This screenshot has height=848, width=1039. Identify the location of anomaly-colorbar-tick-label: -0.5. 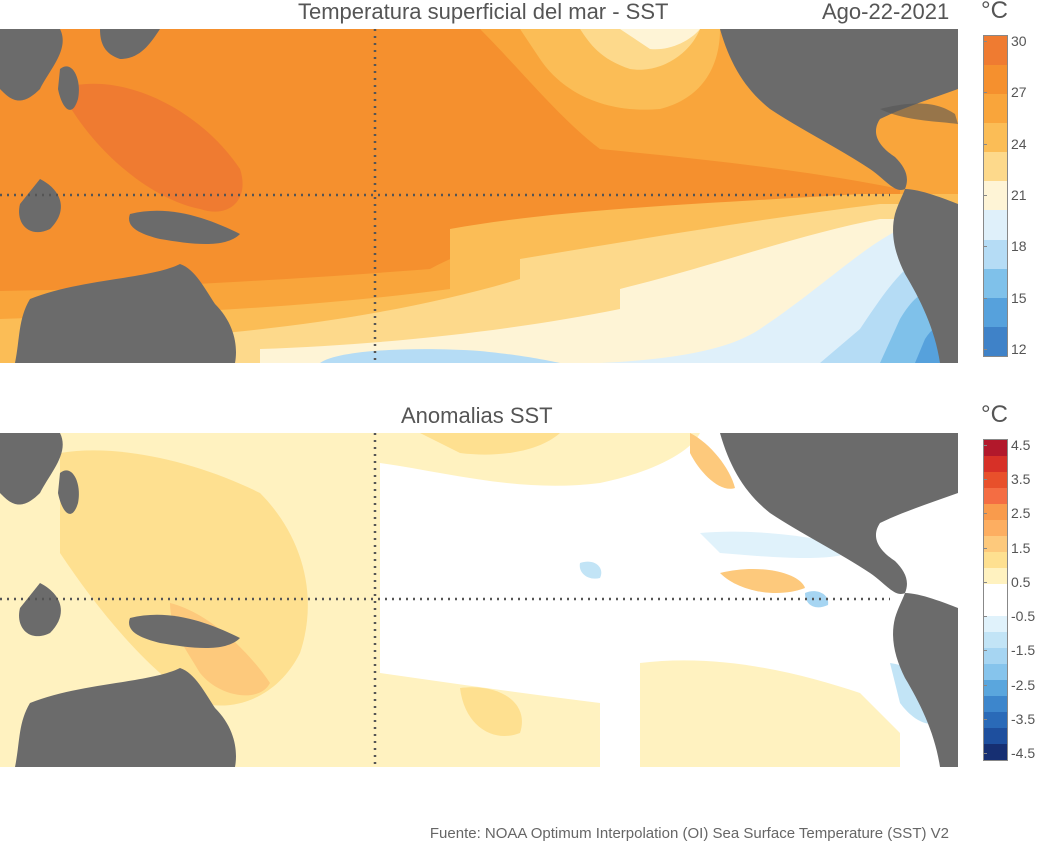
(1023, 616).